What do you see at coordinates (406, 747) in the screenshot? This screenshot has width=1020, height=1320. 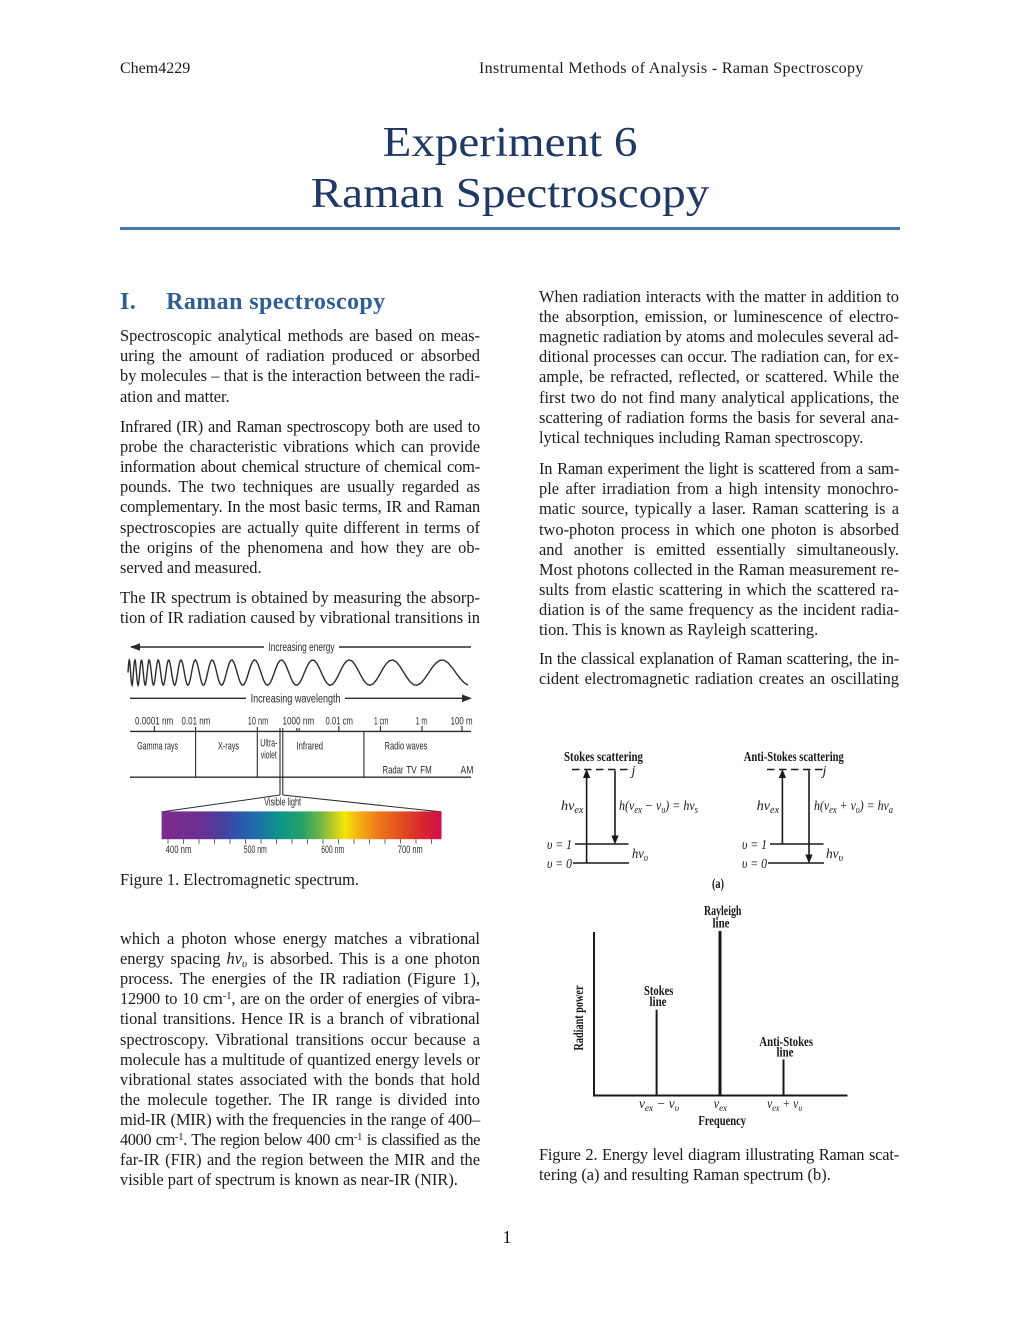 I see `svg-text: Radio waves` at bounding box center [406, 747].